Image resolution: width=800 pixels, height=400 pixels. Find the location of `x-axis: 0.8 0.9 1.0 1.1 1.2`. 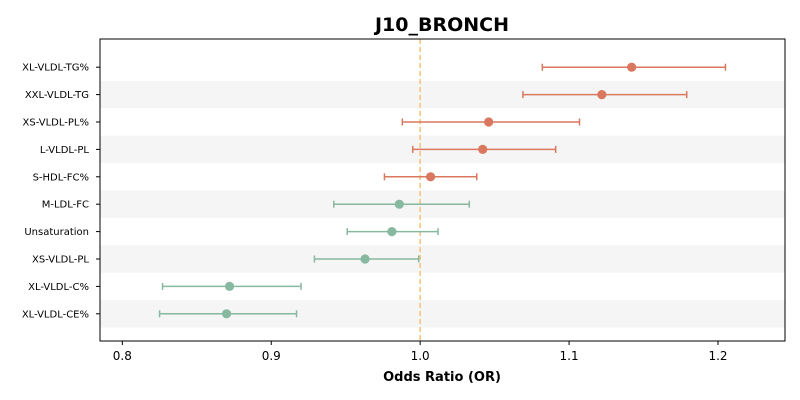

x-axis: 0.8 0.9 1.0 1.1 1.2 is located at coordinates (420, 352).